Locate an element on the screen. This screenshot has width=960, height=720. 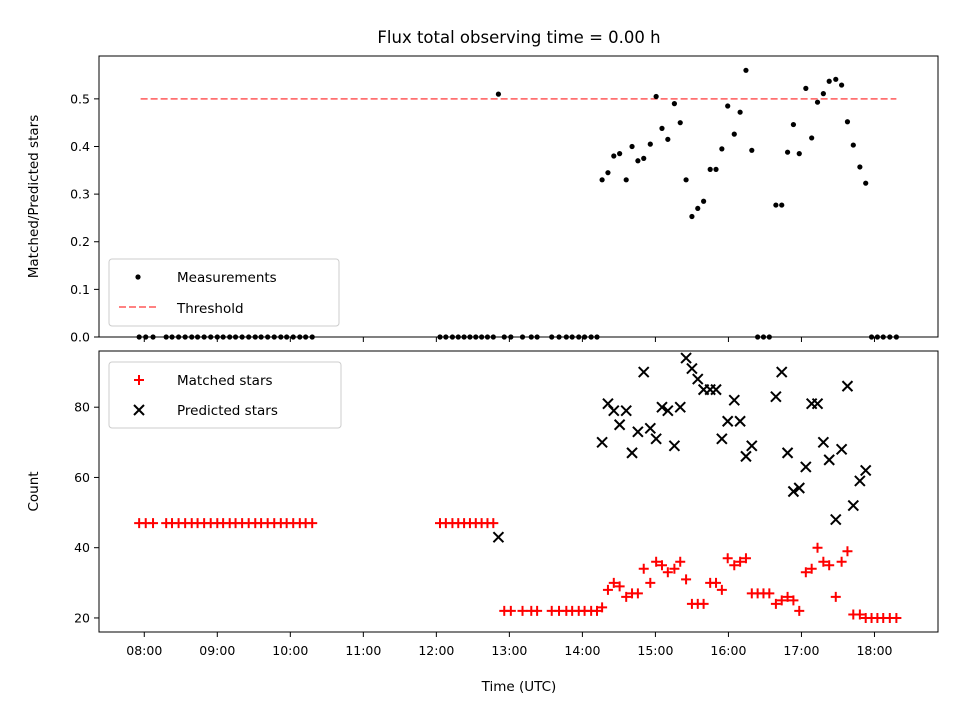
x-tick-label: 14:00 is located at coordinates (582, 650).